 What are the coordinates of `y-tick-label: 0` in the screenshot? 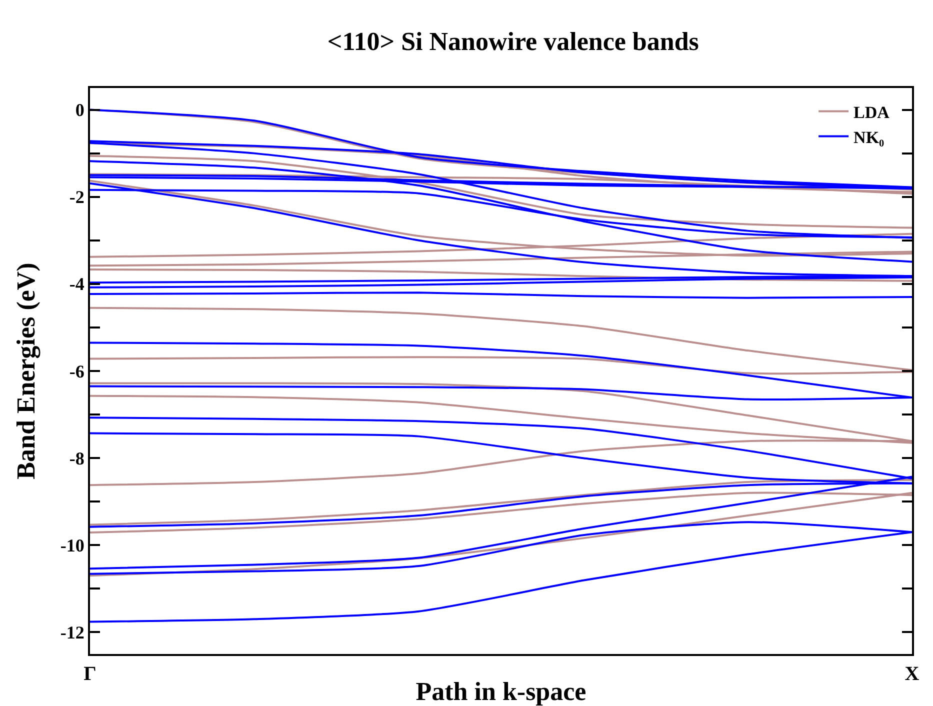 It's located at (79, 110).